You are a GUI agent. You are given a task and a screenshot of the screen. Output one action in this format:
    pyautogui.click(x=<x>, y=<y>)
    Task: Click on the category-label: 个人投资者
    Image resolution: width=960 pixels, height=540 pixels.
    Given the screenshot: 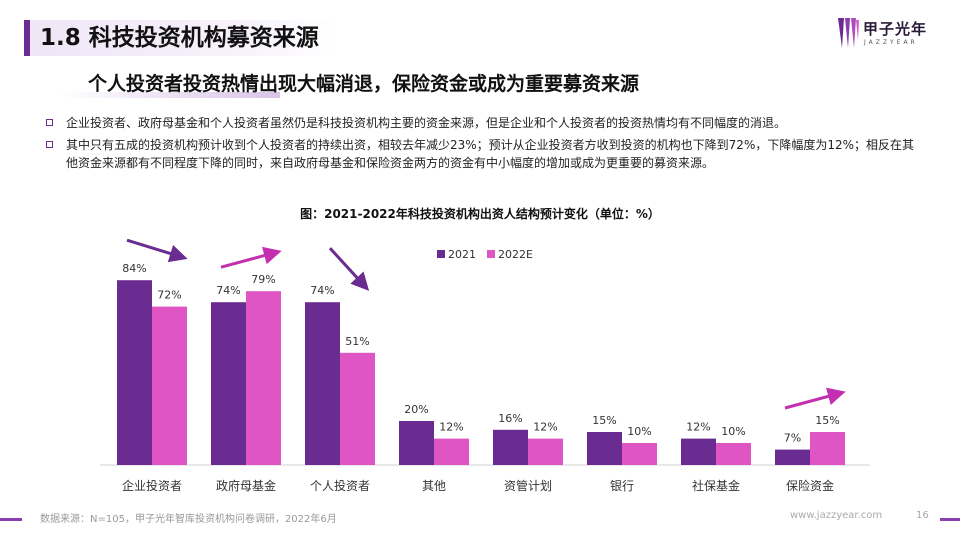 What is the action you would take?
    pyautogui.click(x=340, y=485)
    